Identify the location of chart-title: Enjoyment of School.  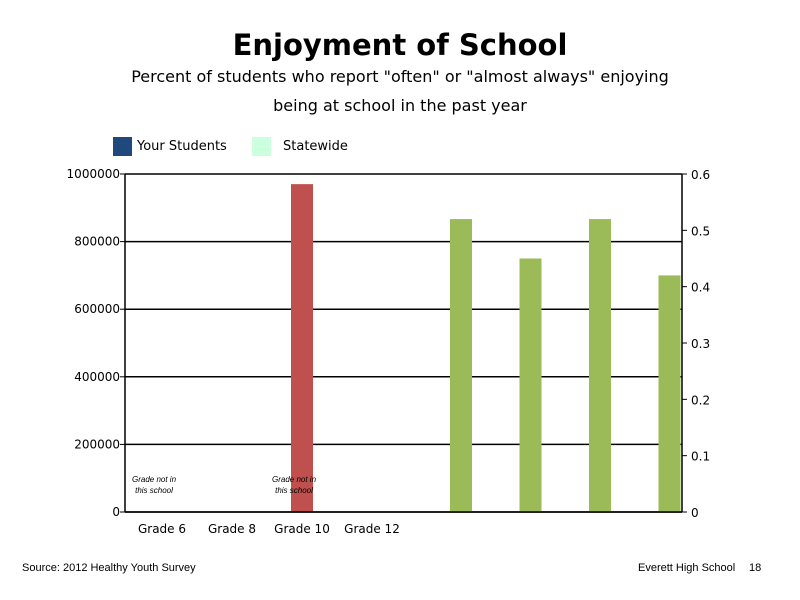
(400, 45).